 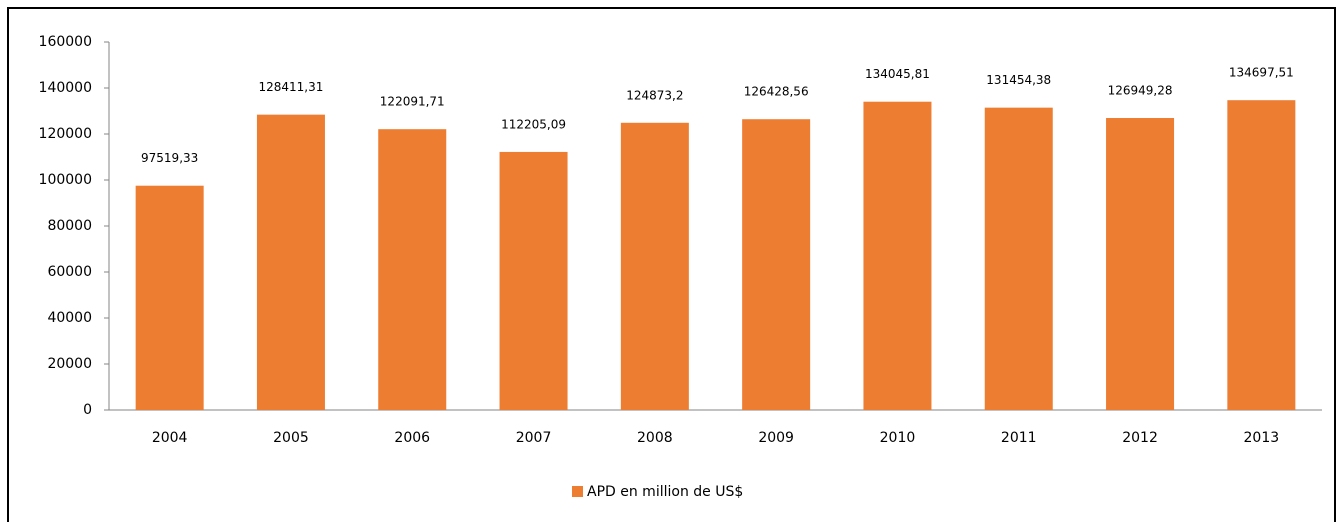 I want to click on y-tick-label: 100000, so click(x=65, y=180).